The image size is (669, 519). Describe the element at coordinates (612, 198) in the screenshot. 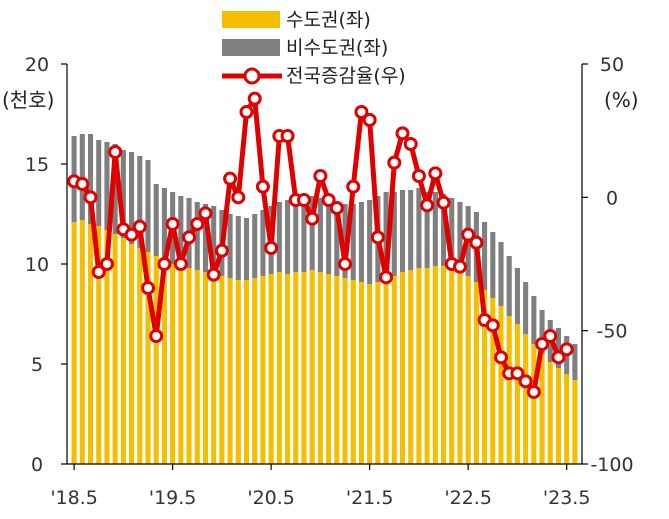

I see `right-tick-label: 0` at that location.